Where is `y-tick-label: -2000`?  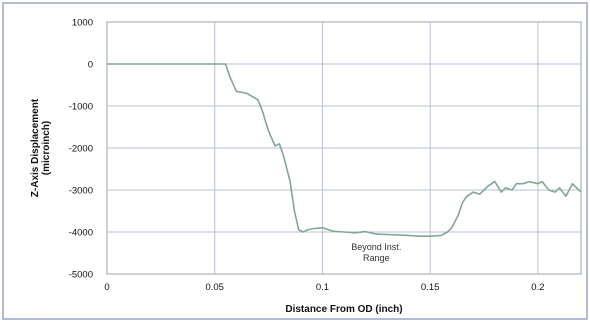
y-tick-label: -2000 is located at coordinates (81, 149).